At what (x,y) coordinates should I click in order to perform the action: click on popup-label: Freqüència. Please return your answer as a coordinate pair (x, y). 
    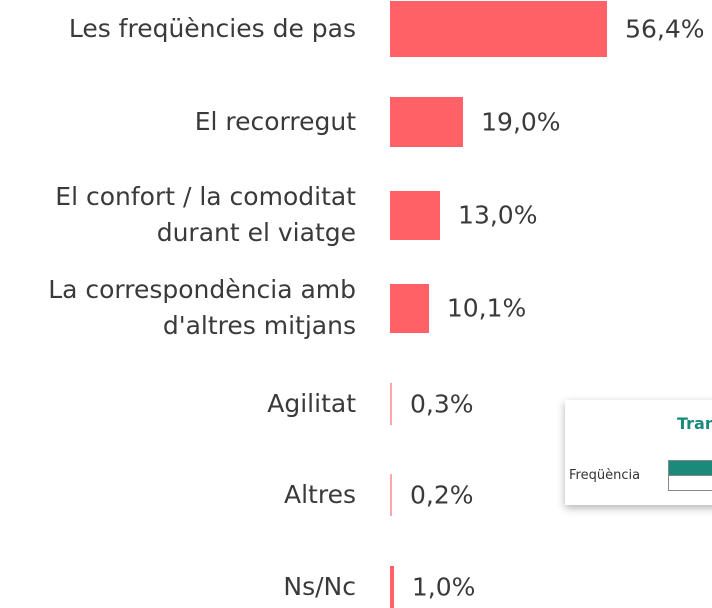
    Looking at the image, I should click on (605, 475).